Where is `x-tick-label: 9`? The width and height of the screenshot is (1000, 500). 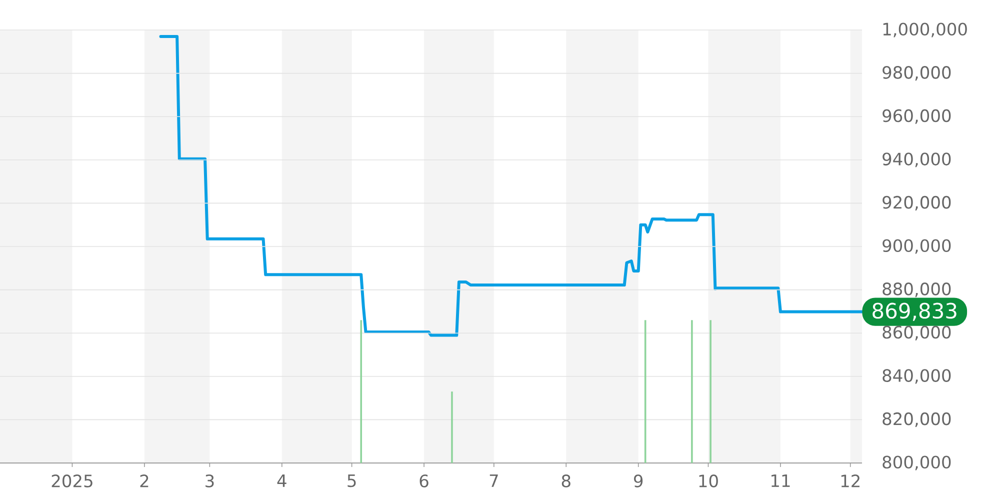
x-tick-label: 9 is located at coordinates (638, 481).